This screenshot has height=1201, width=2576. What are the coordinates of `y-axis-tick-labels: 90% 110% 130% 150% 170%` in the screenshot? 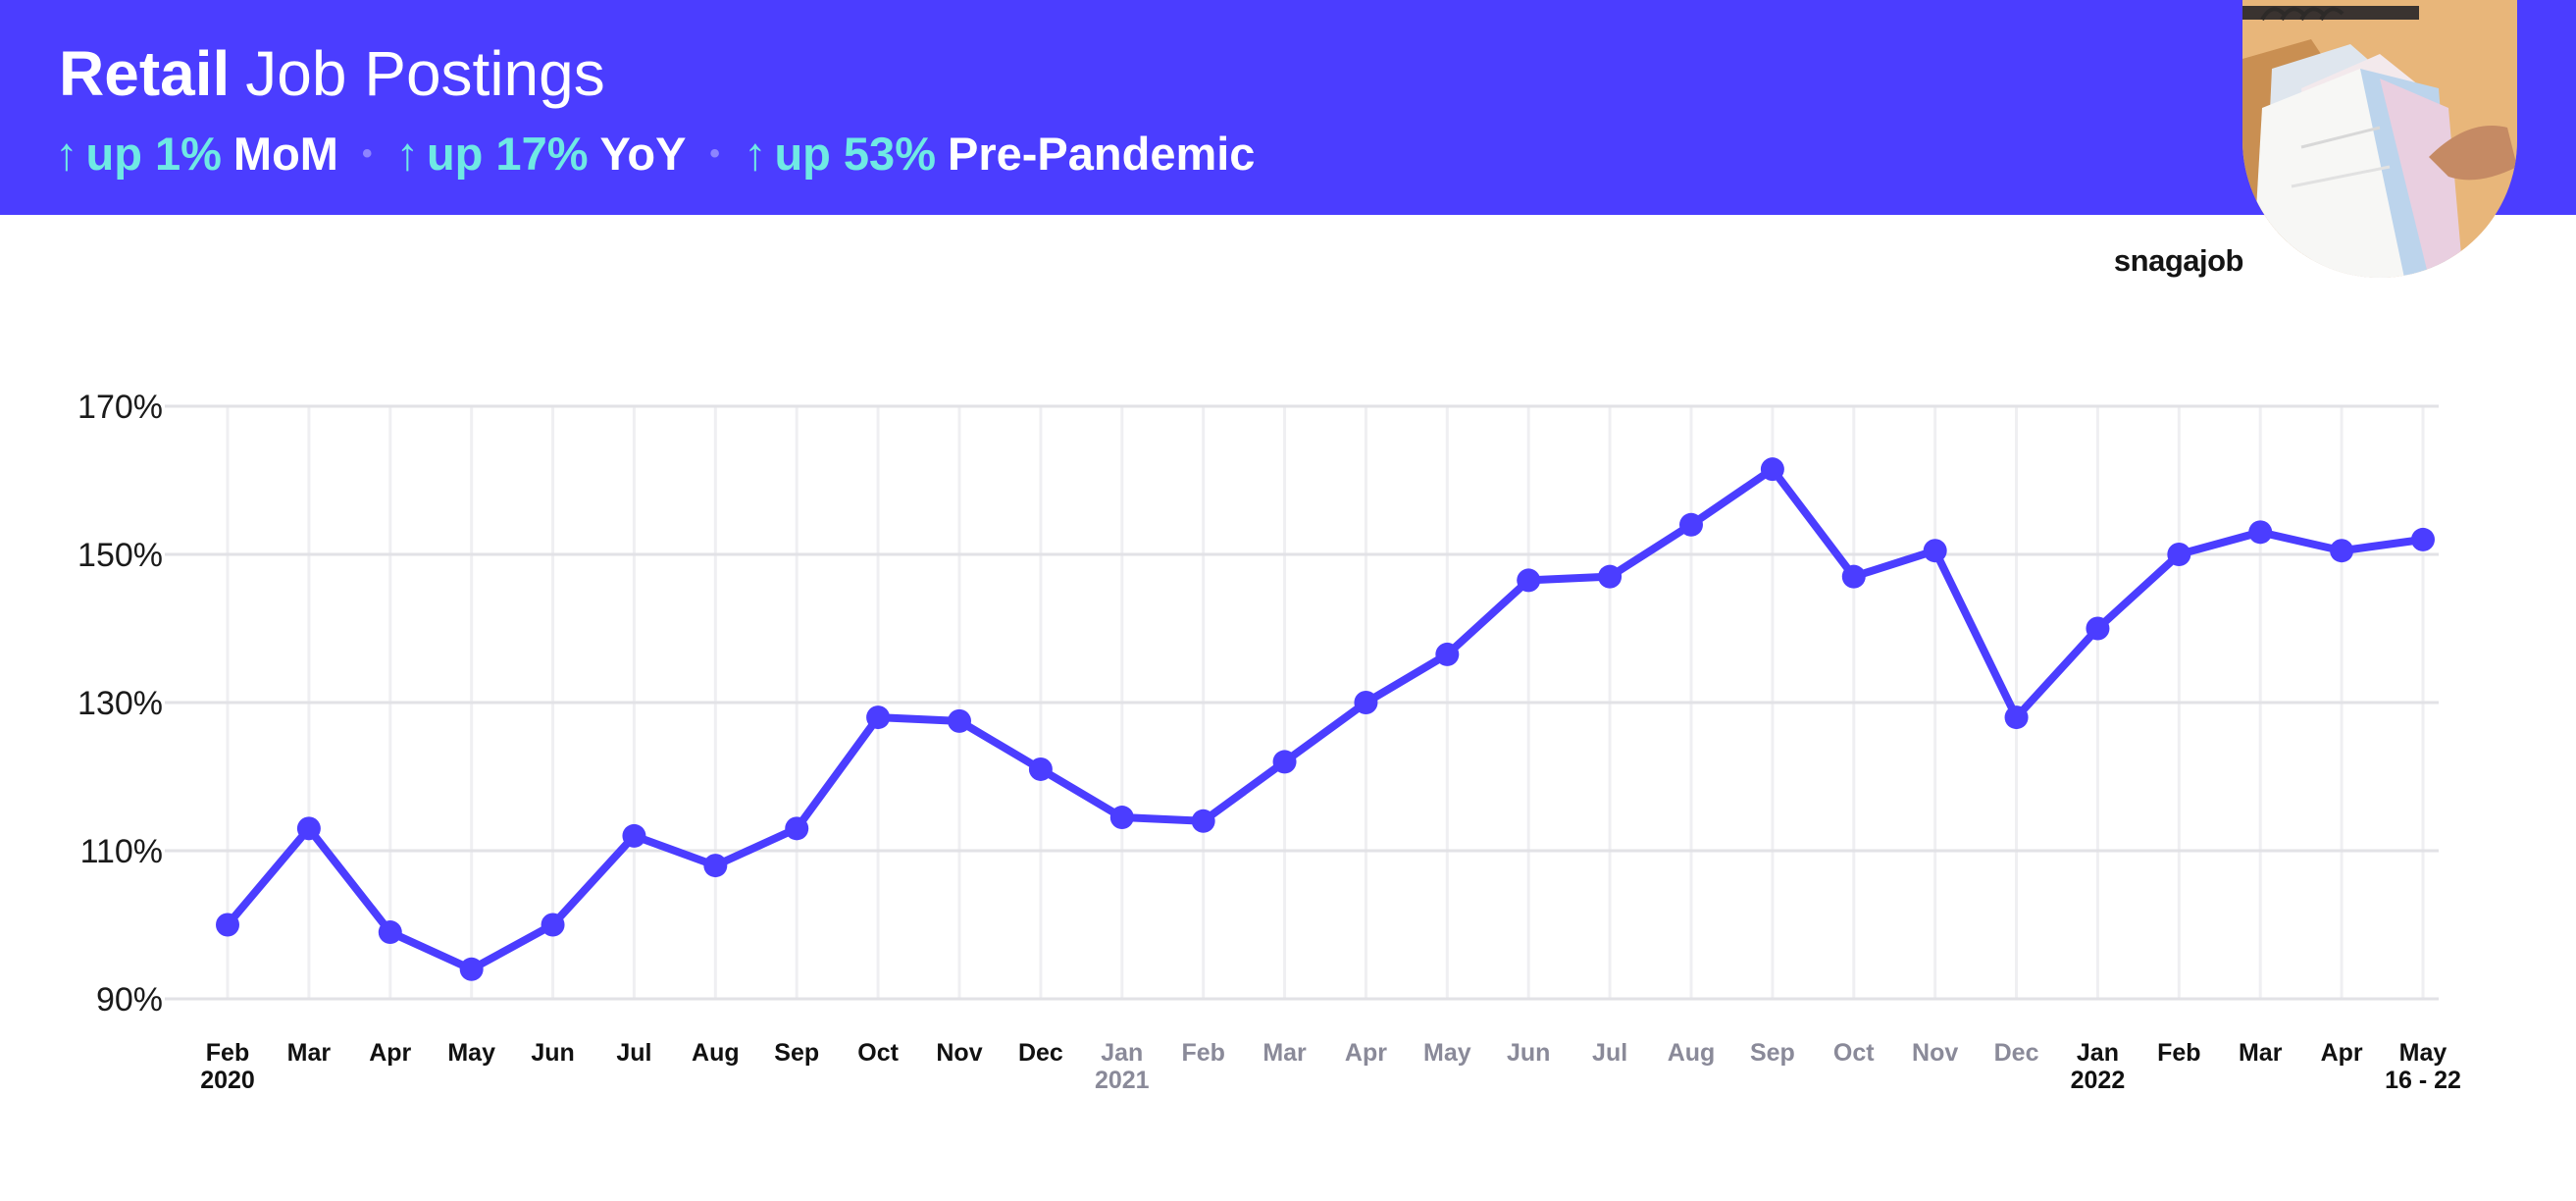 It's located at (120, 703).